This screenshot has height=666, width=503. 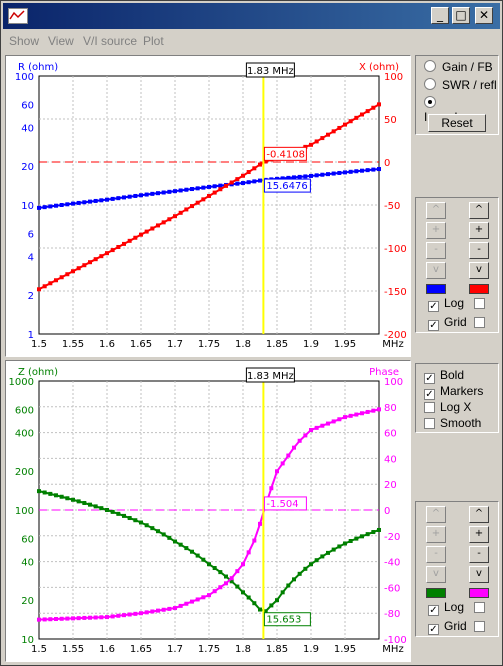 What do you see at coordinates (479, 626) in the screenshot?
I see `bottom-grid-right-checkbox` at bounding box center [479, 626].